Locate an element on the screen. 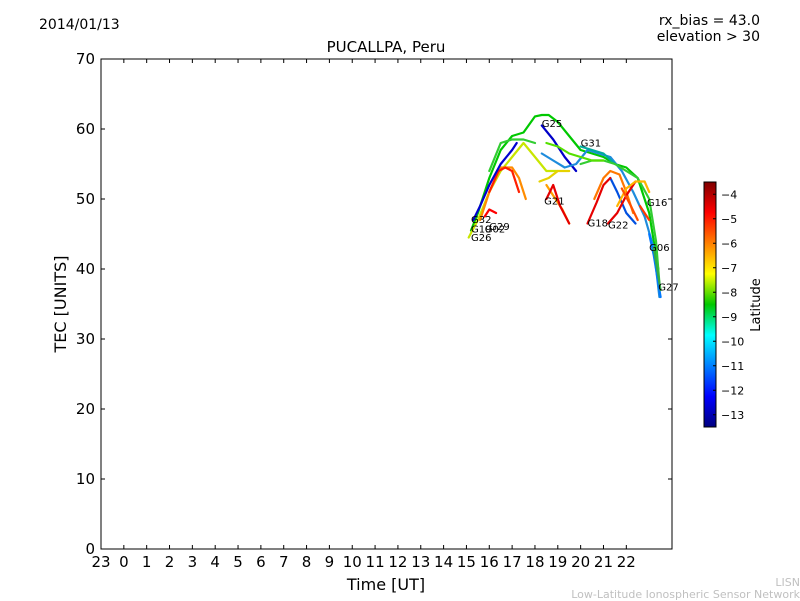  colorbar-tick-label: −8 is located at coordinates (729, 292).